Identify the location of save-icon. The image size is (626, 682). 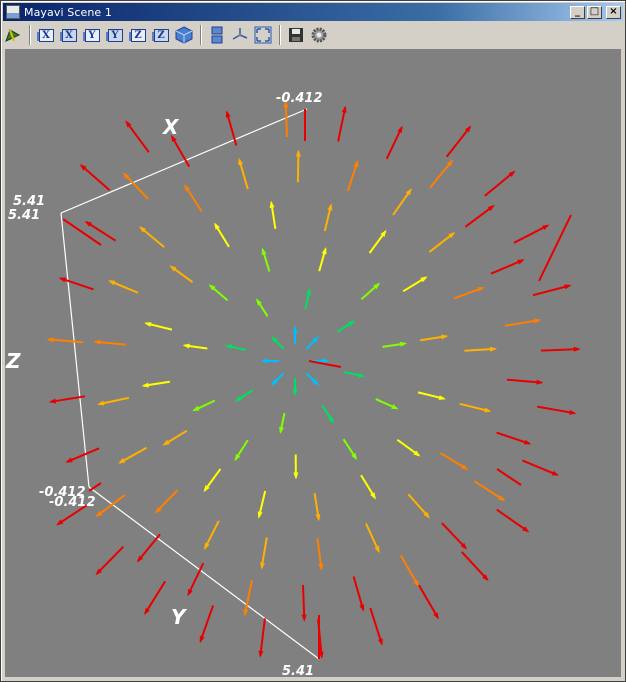
(296, 35).